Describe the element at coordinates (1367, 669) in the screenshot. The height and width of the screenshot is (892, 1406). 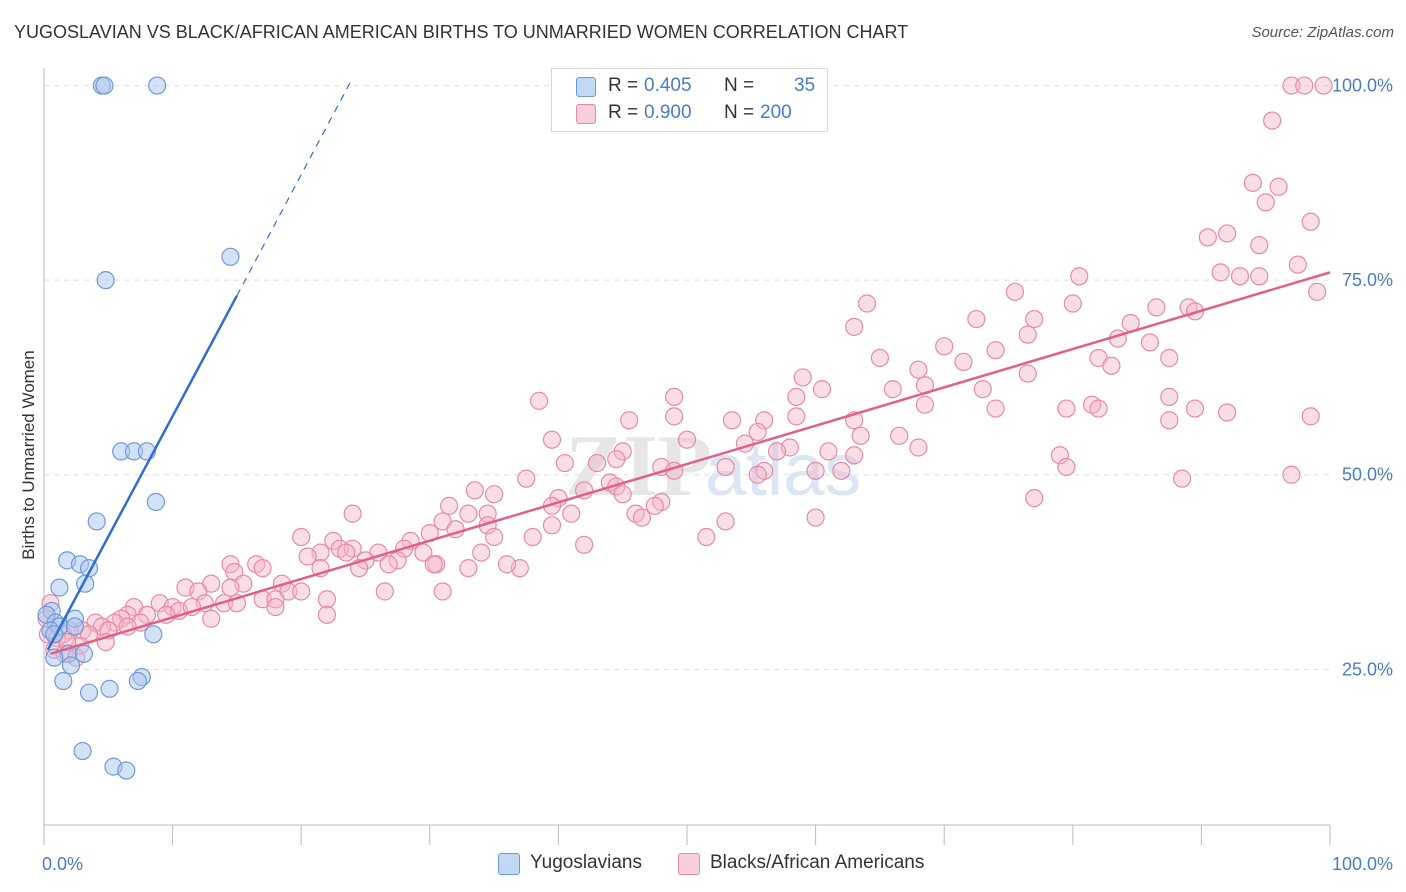
I see `y-tick-label: 25.0%` at that location.